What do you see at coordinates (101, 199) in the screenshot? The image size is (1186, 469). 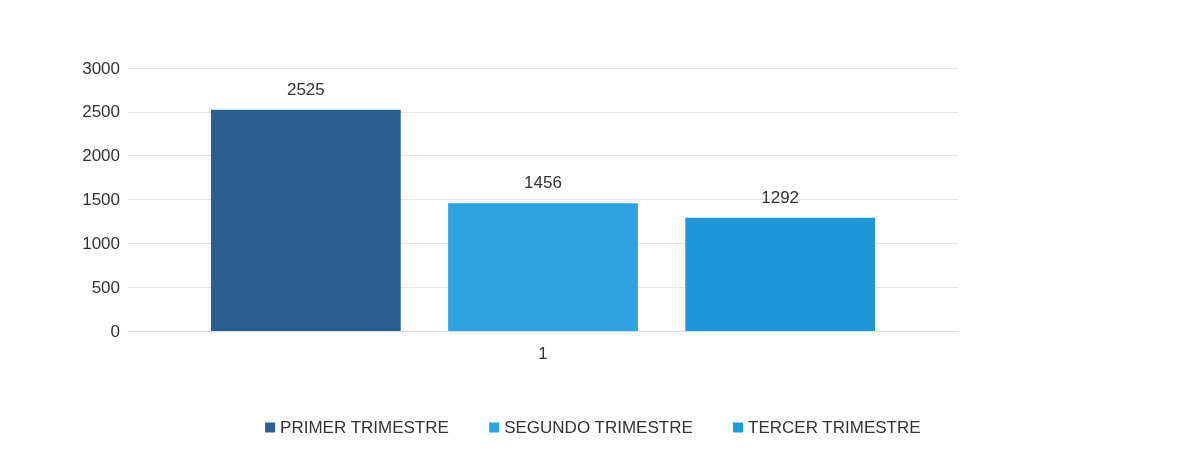 I see `y-tick-label: 1500` at bounding box center [101, 199].